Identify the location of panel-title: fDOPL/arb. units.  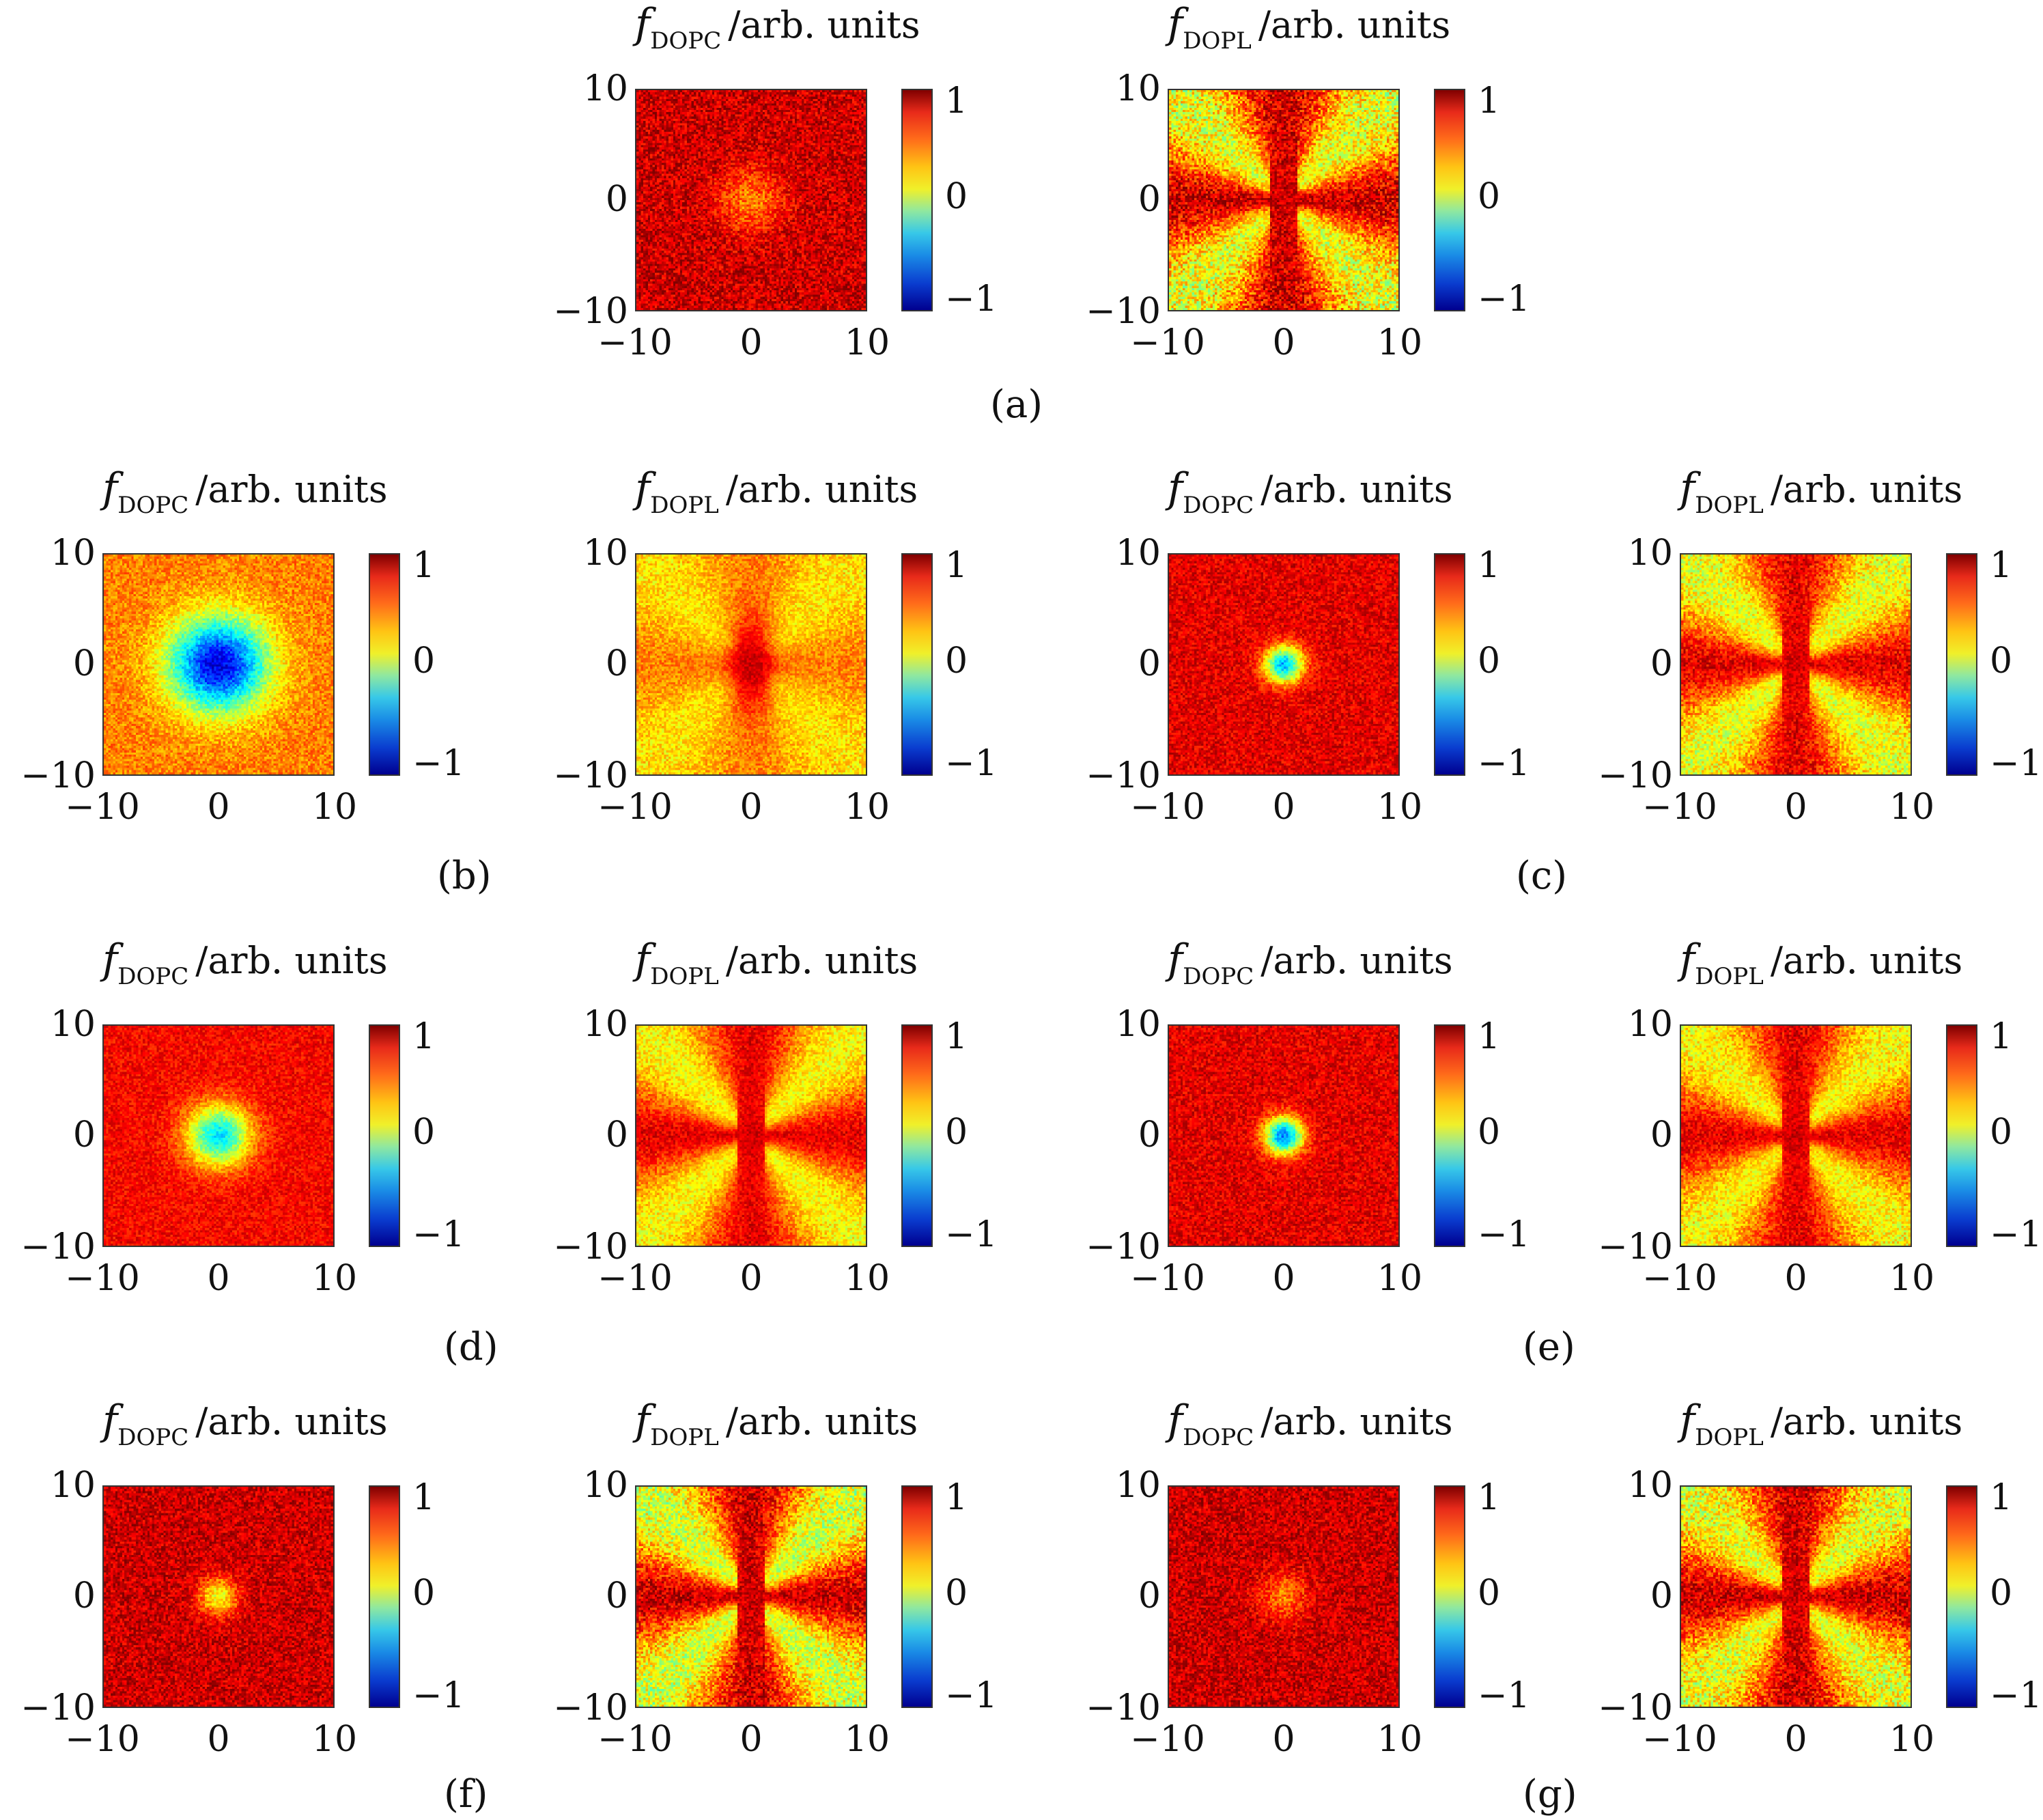
(1862, 963).